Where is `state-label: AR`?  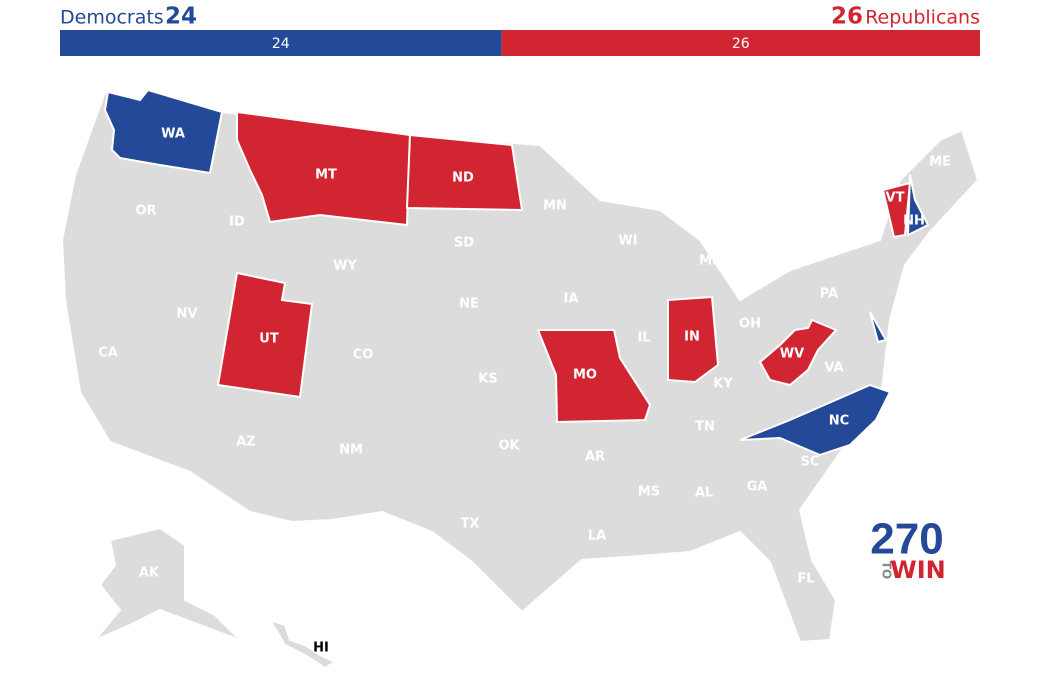
state-label: AR is located at coordinates (595, 457).